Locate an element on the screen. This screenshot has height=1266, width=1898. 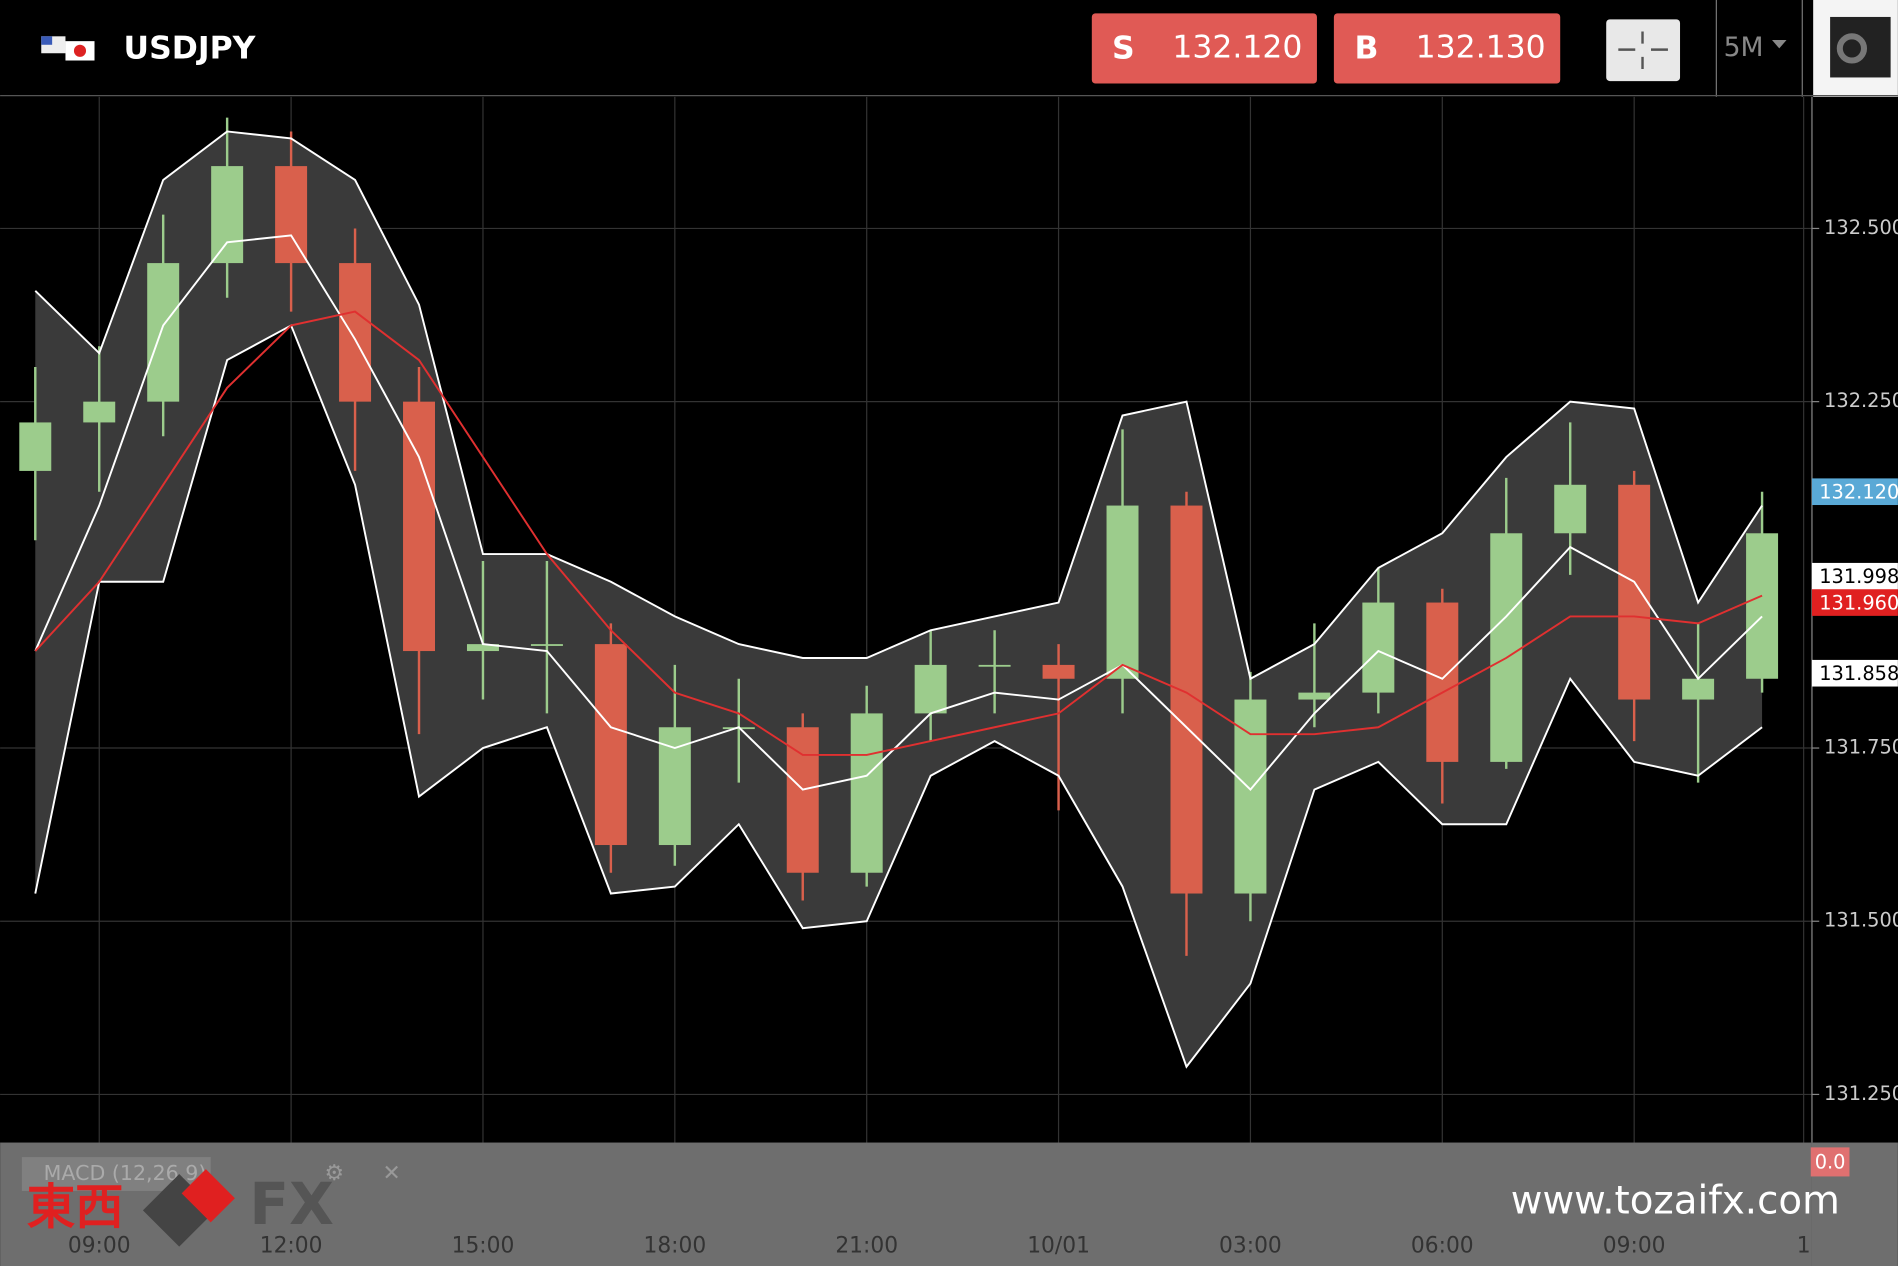
x-tick-label: 06:00 is located at coordinates (1442, 1246).